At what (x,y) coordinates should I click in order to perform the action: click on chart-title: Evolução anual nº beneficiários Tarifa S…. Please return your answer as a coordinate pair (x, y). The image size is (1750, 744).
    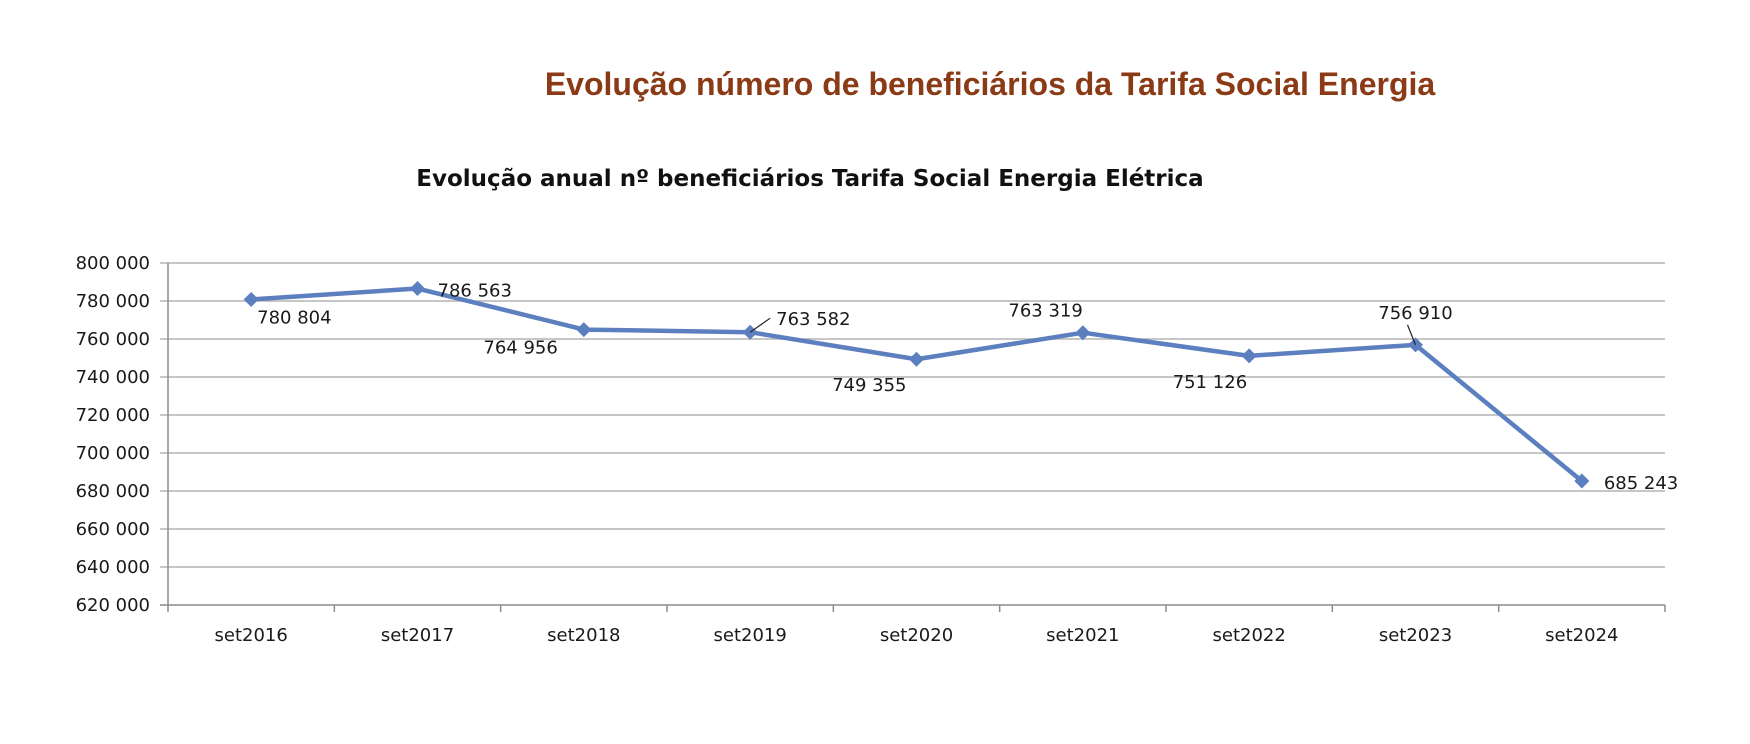
    Looking at the image, I should click on (810, 179).